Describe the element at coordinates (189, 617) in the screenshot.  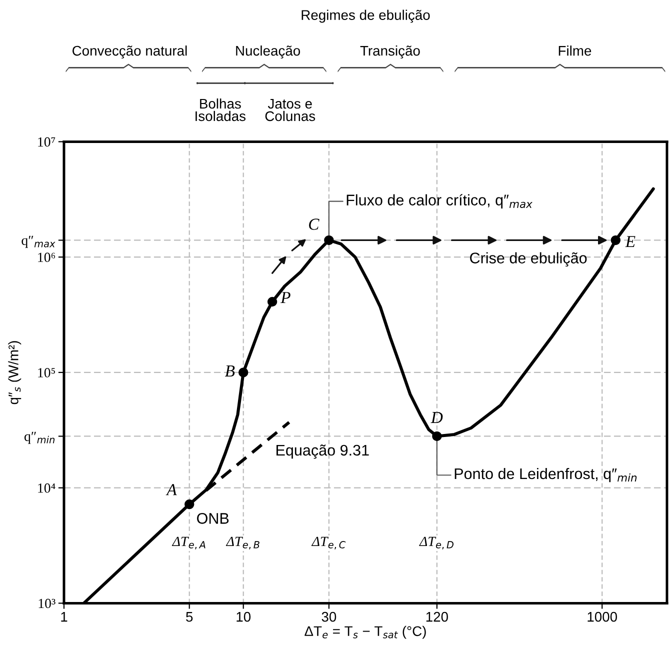
I see `x-tick-label: 5` at that location.